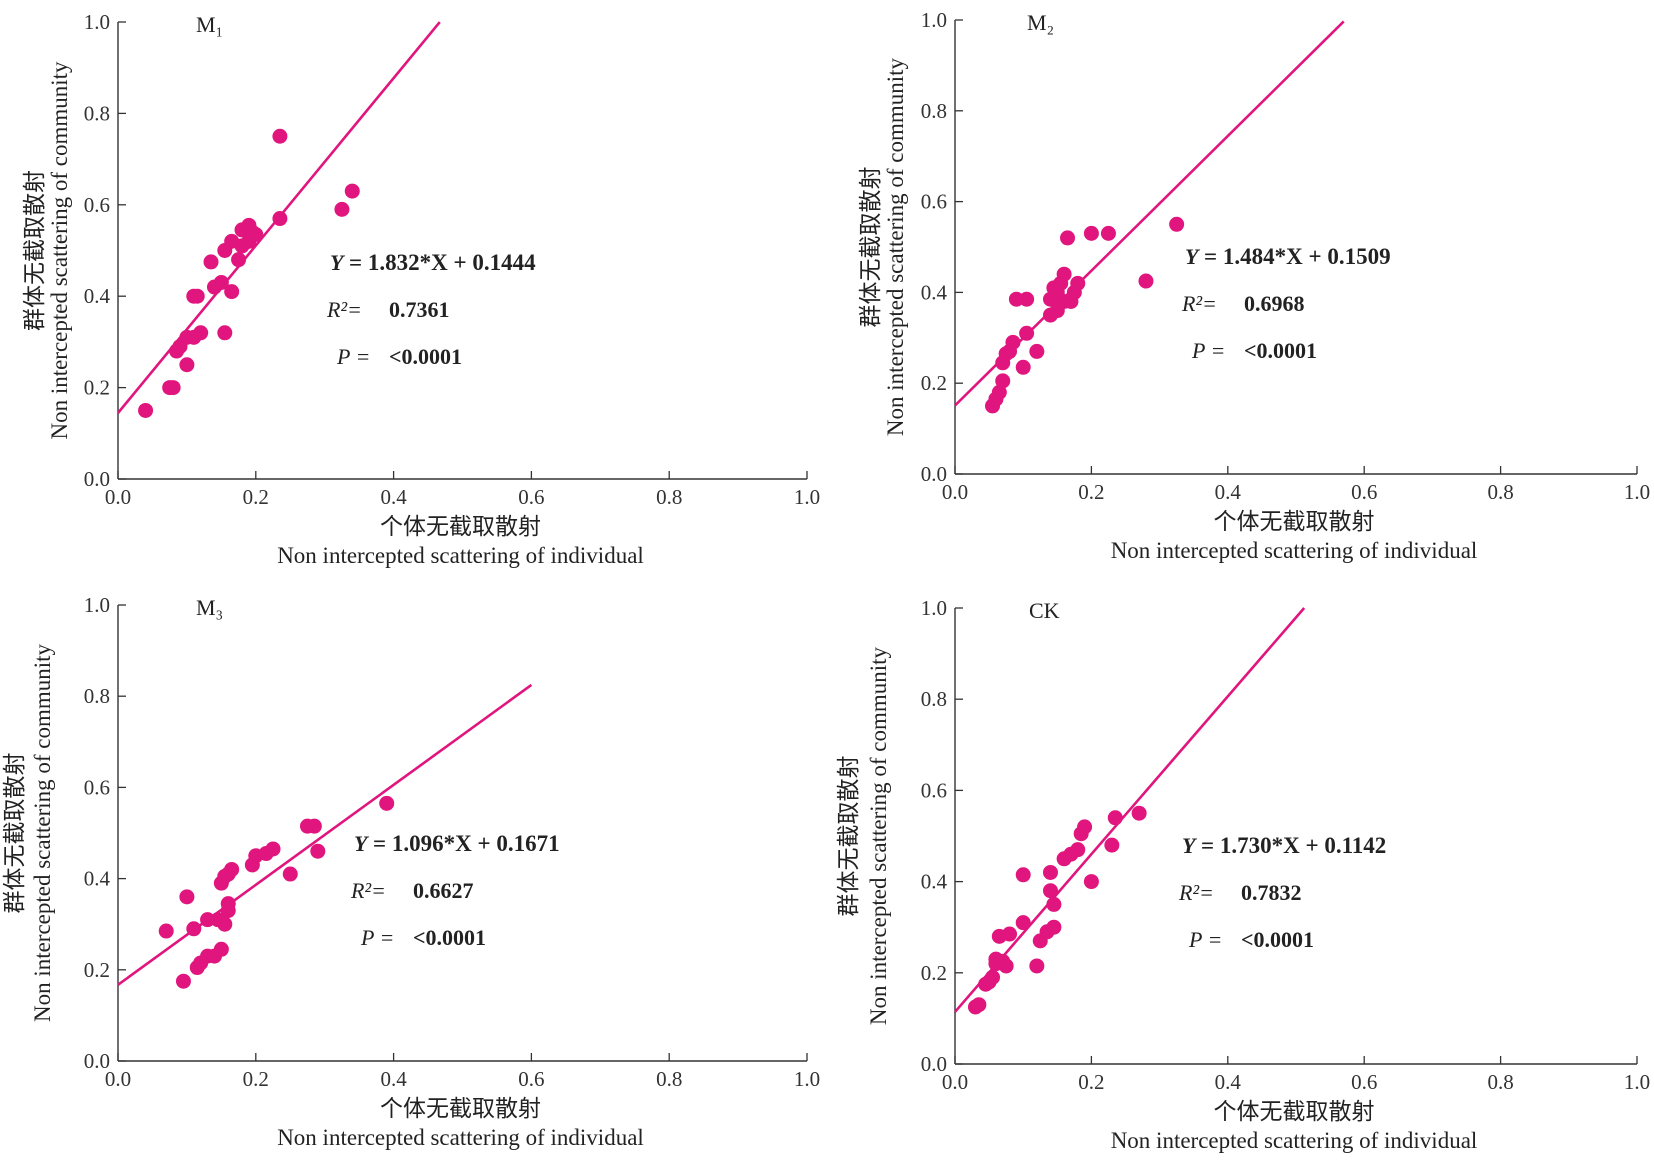 The image size is (1654, 1167). Describe the element at coordinates (466, 843) in the screenshot. I see `regression-equation: = 1.096*X + 0.1671` at that location.